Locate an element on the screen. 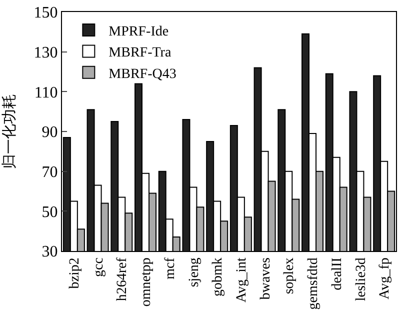 The image size is (400, 323). y-tick-label: 130 is located at coordinates (46, 53).